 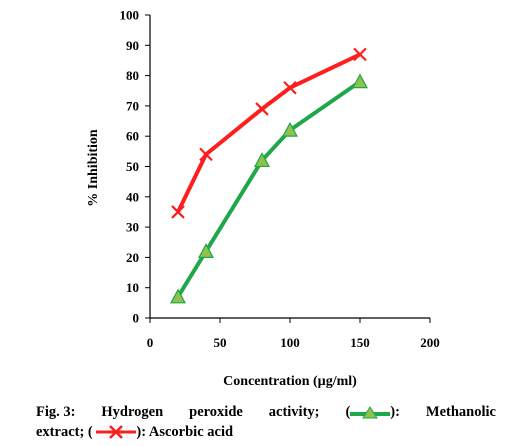 What do you see at coordinates (266, 432) in the screenshot?
I see `caption-line-2: extract; ( ): Ascorbic acid` at bounding box center [266, 432].